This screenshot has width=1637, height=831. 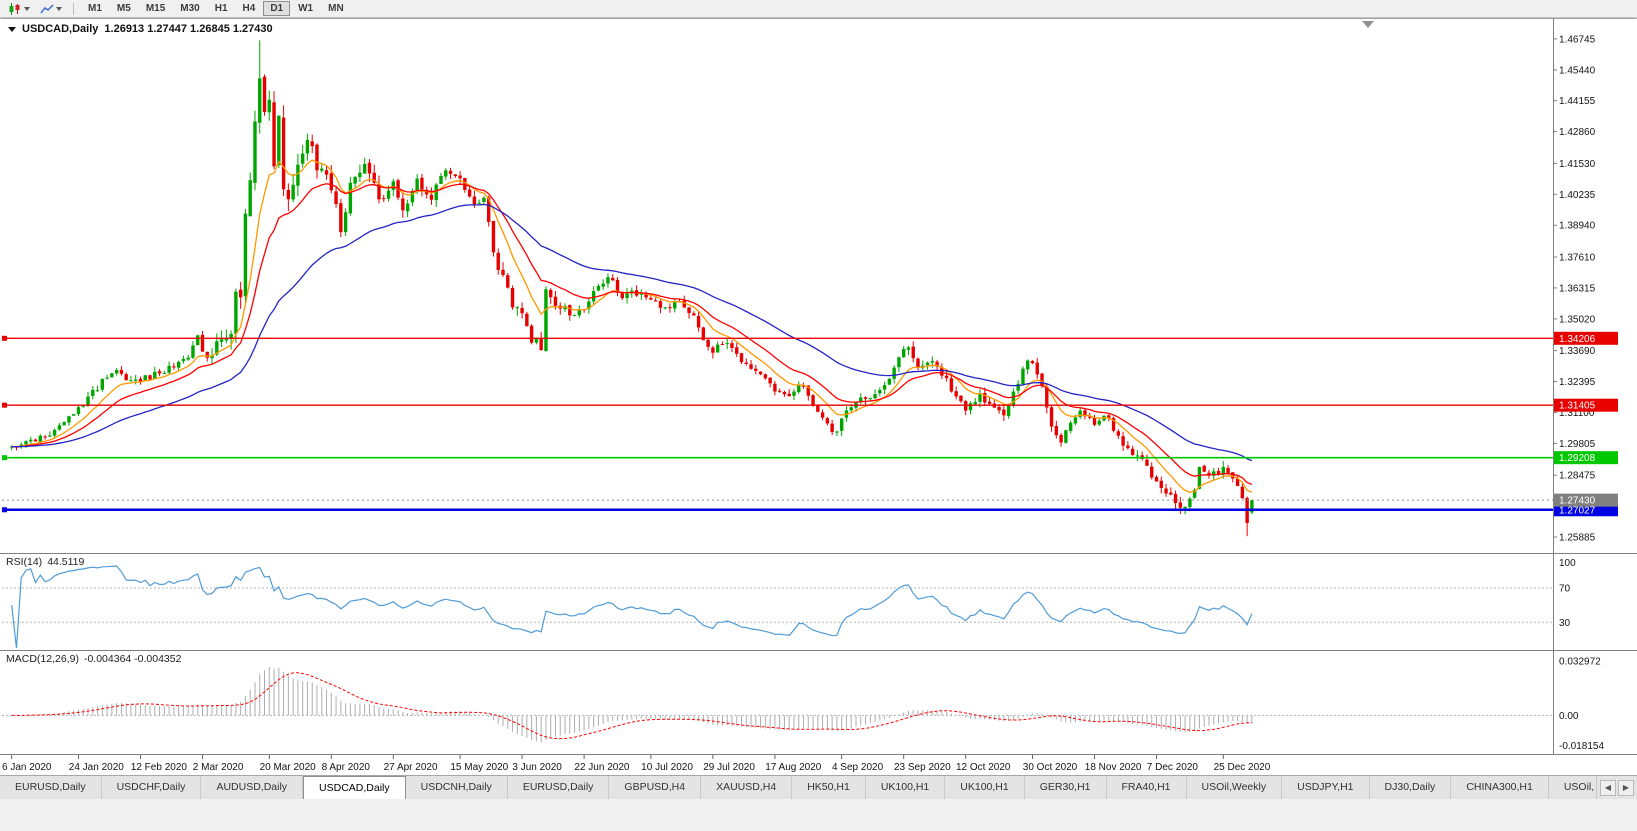 I want to click on timeframe-button-m1: M1, so click(x=95, y=8).